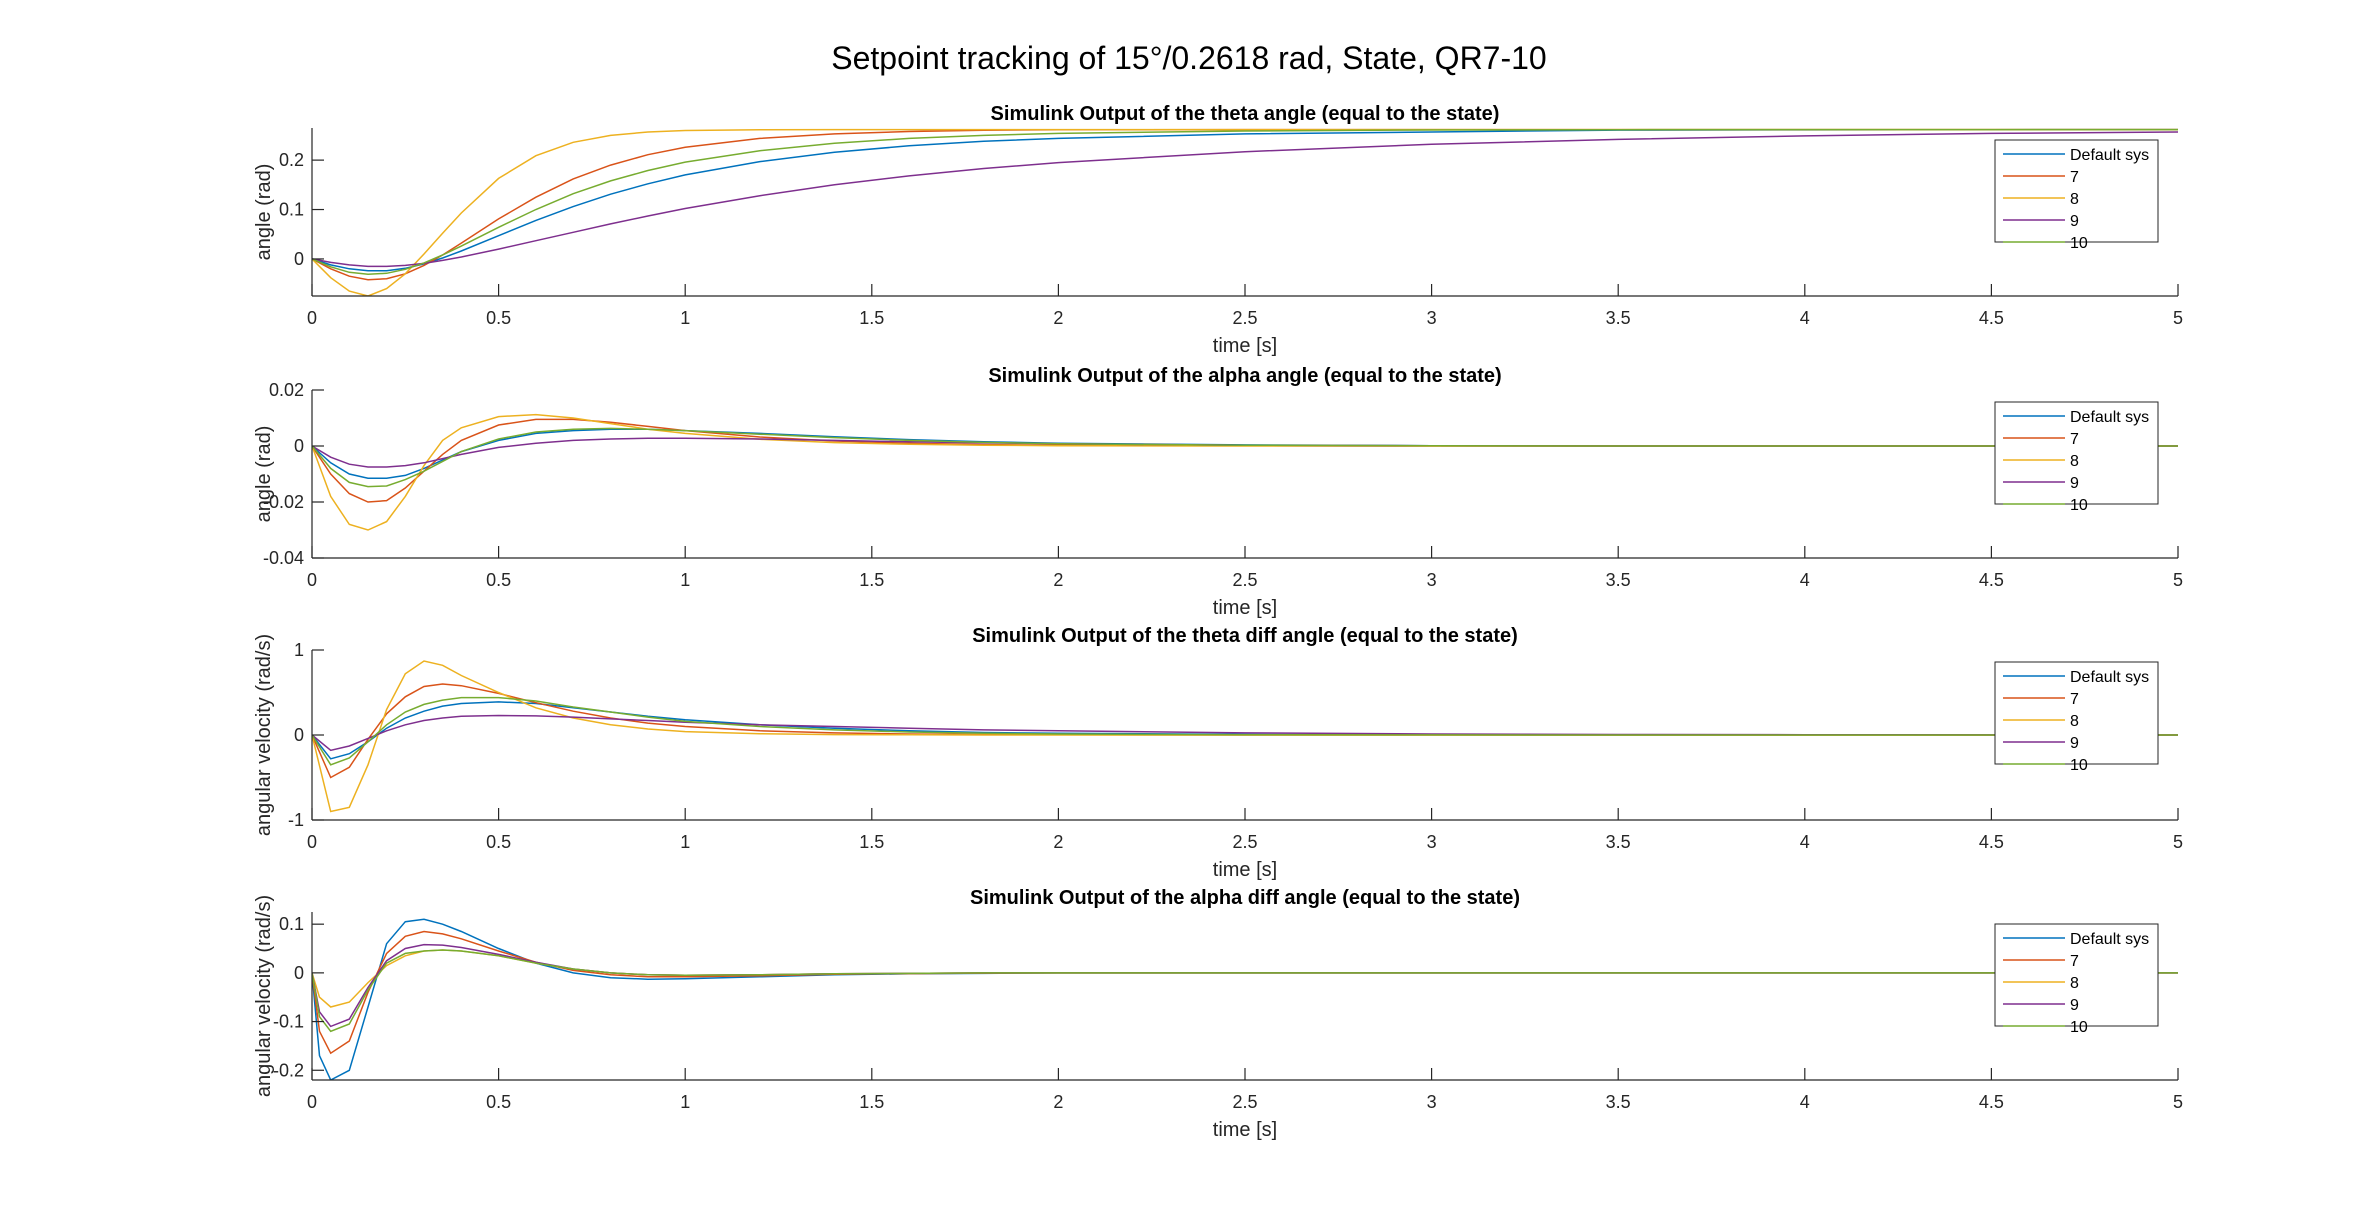 The image size is (2378, 1210). I want to click on y-tick-label: -1, so click(296, 820).